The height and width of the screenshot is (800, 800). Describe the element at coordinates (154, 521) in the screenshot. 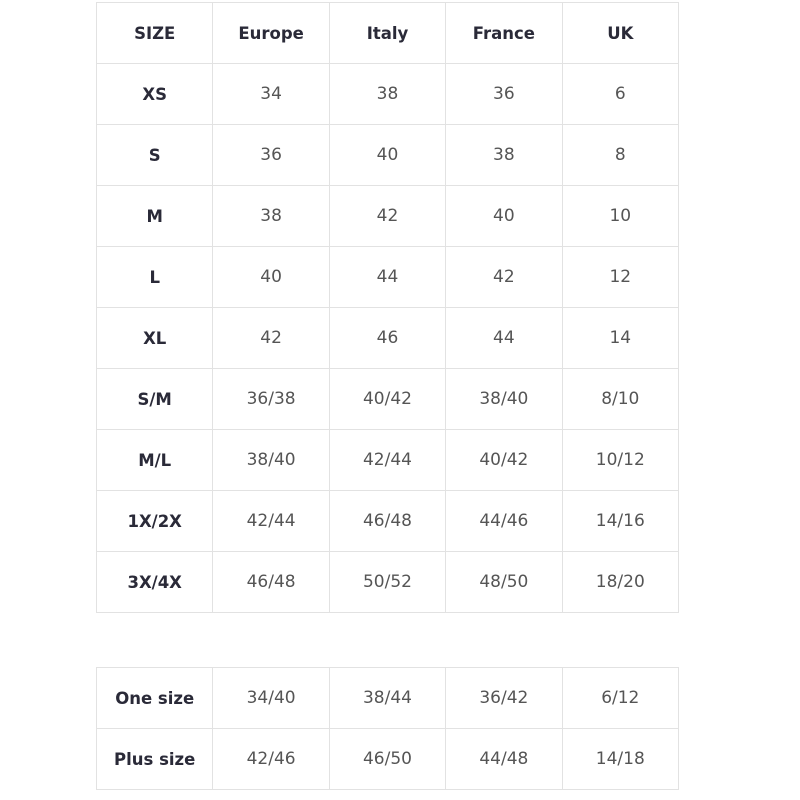

I see `size-label: 1X/2X` at that location.